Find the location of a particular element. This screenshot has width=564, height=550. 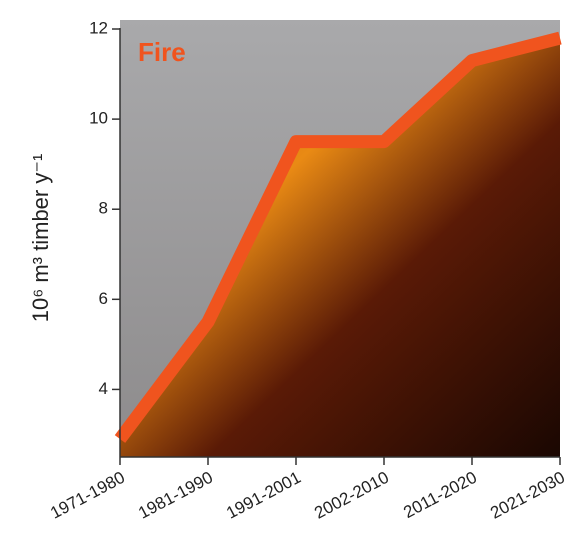

y-tick-label: 10 is located at coordinates (98, 118).